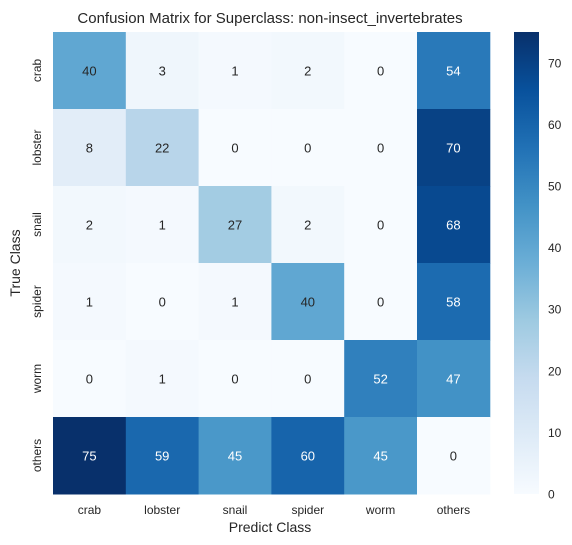 The width and height of the screenshot is (572, 545). Describe the element at coordinates (37, 224) in the screenshot. I see `y-tick-label: snail` at that location.